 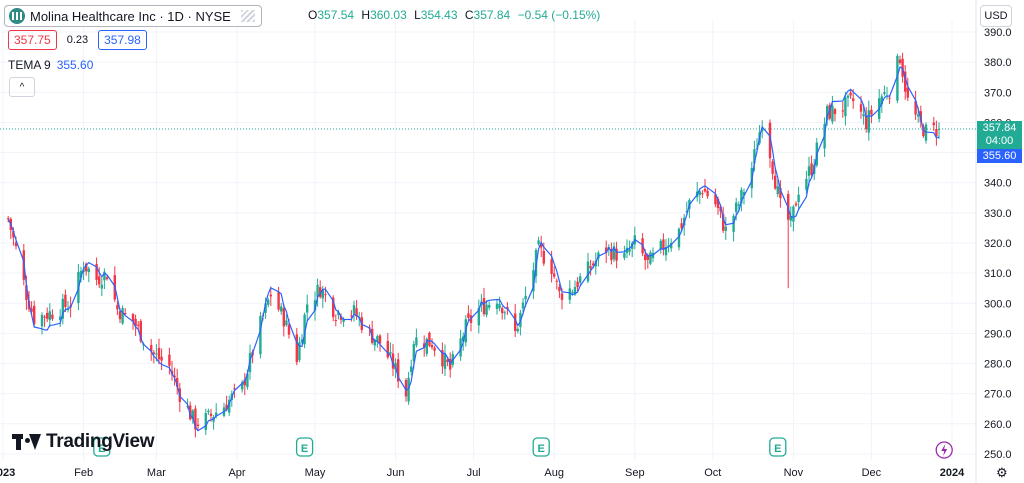 I want to click on time-tick-label: Feb, so click(x=83, y=473).